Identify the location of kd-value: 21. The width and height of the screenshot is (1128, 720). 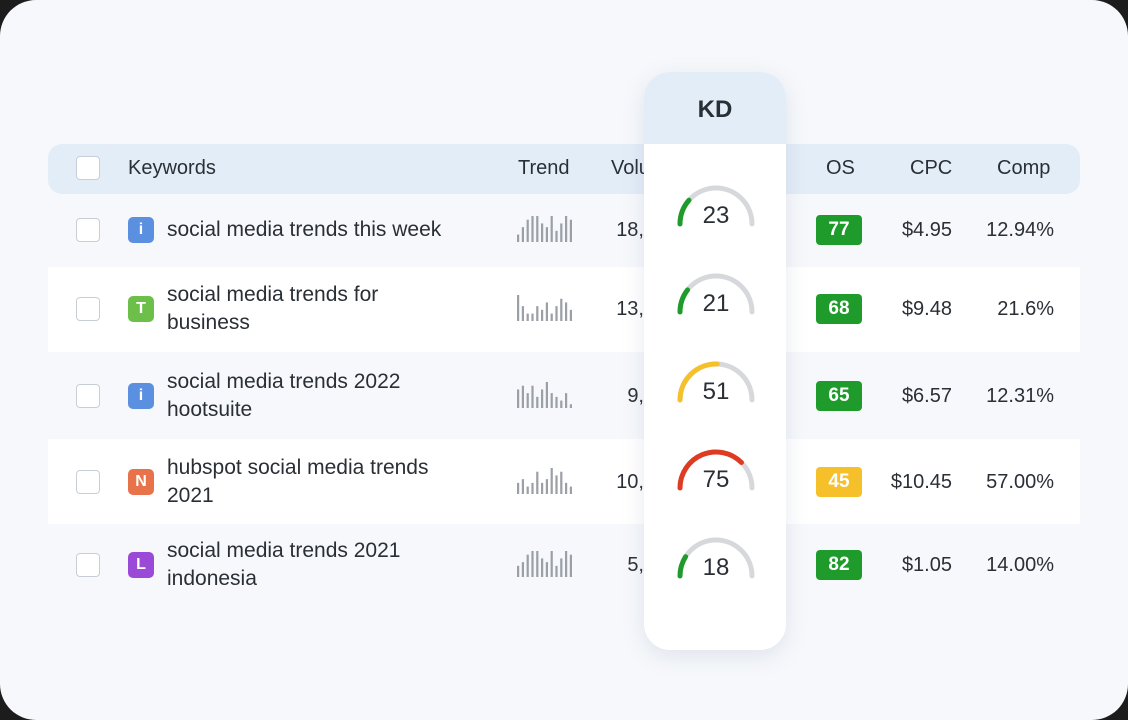
(716, 303).